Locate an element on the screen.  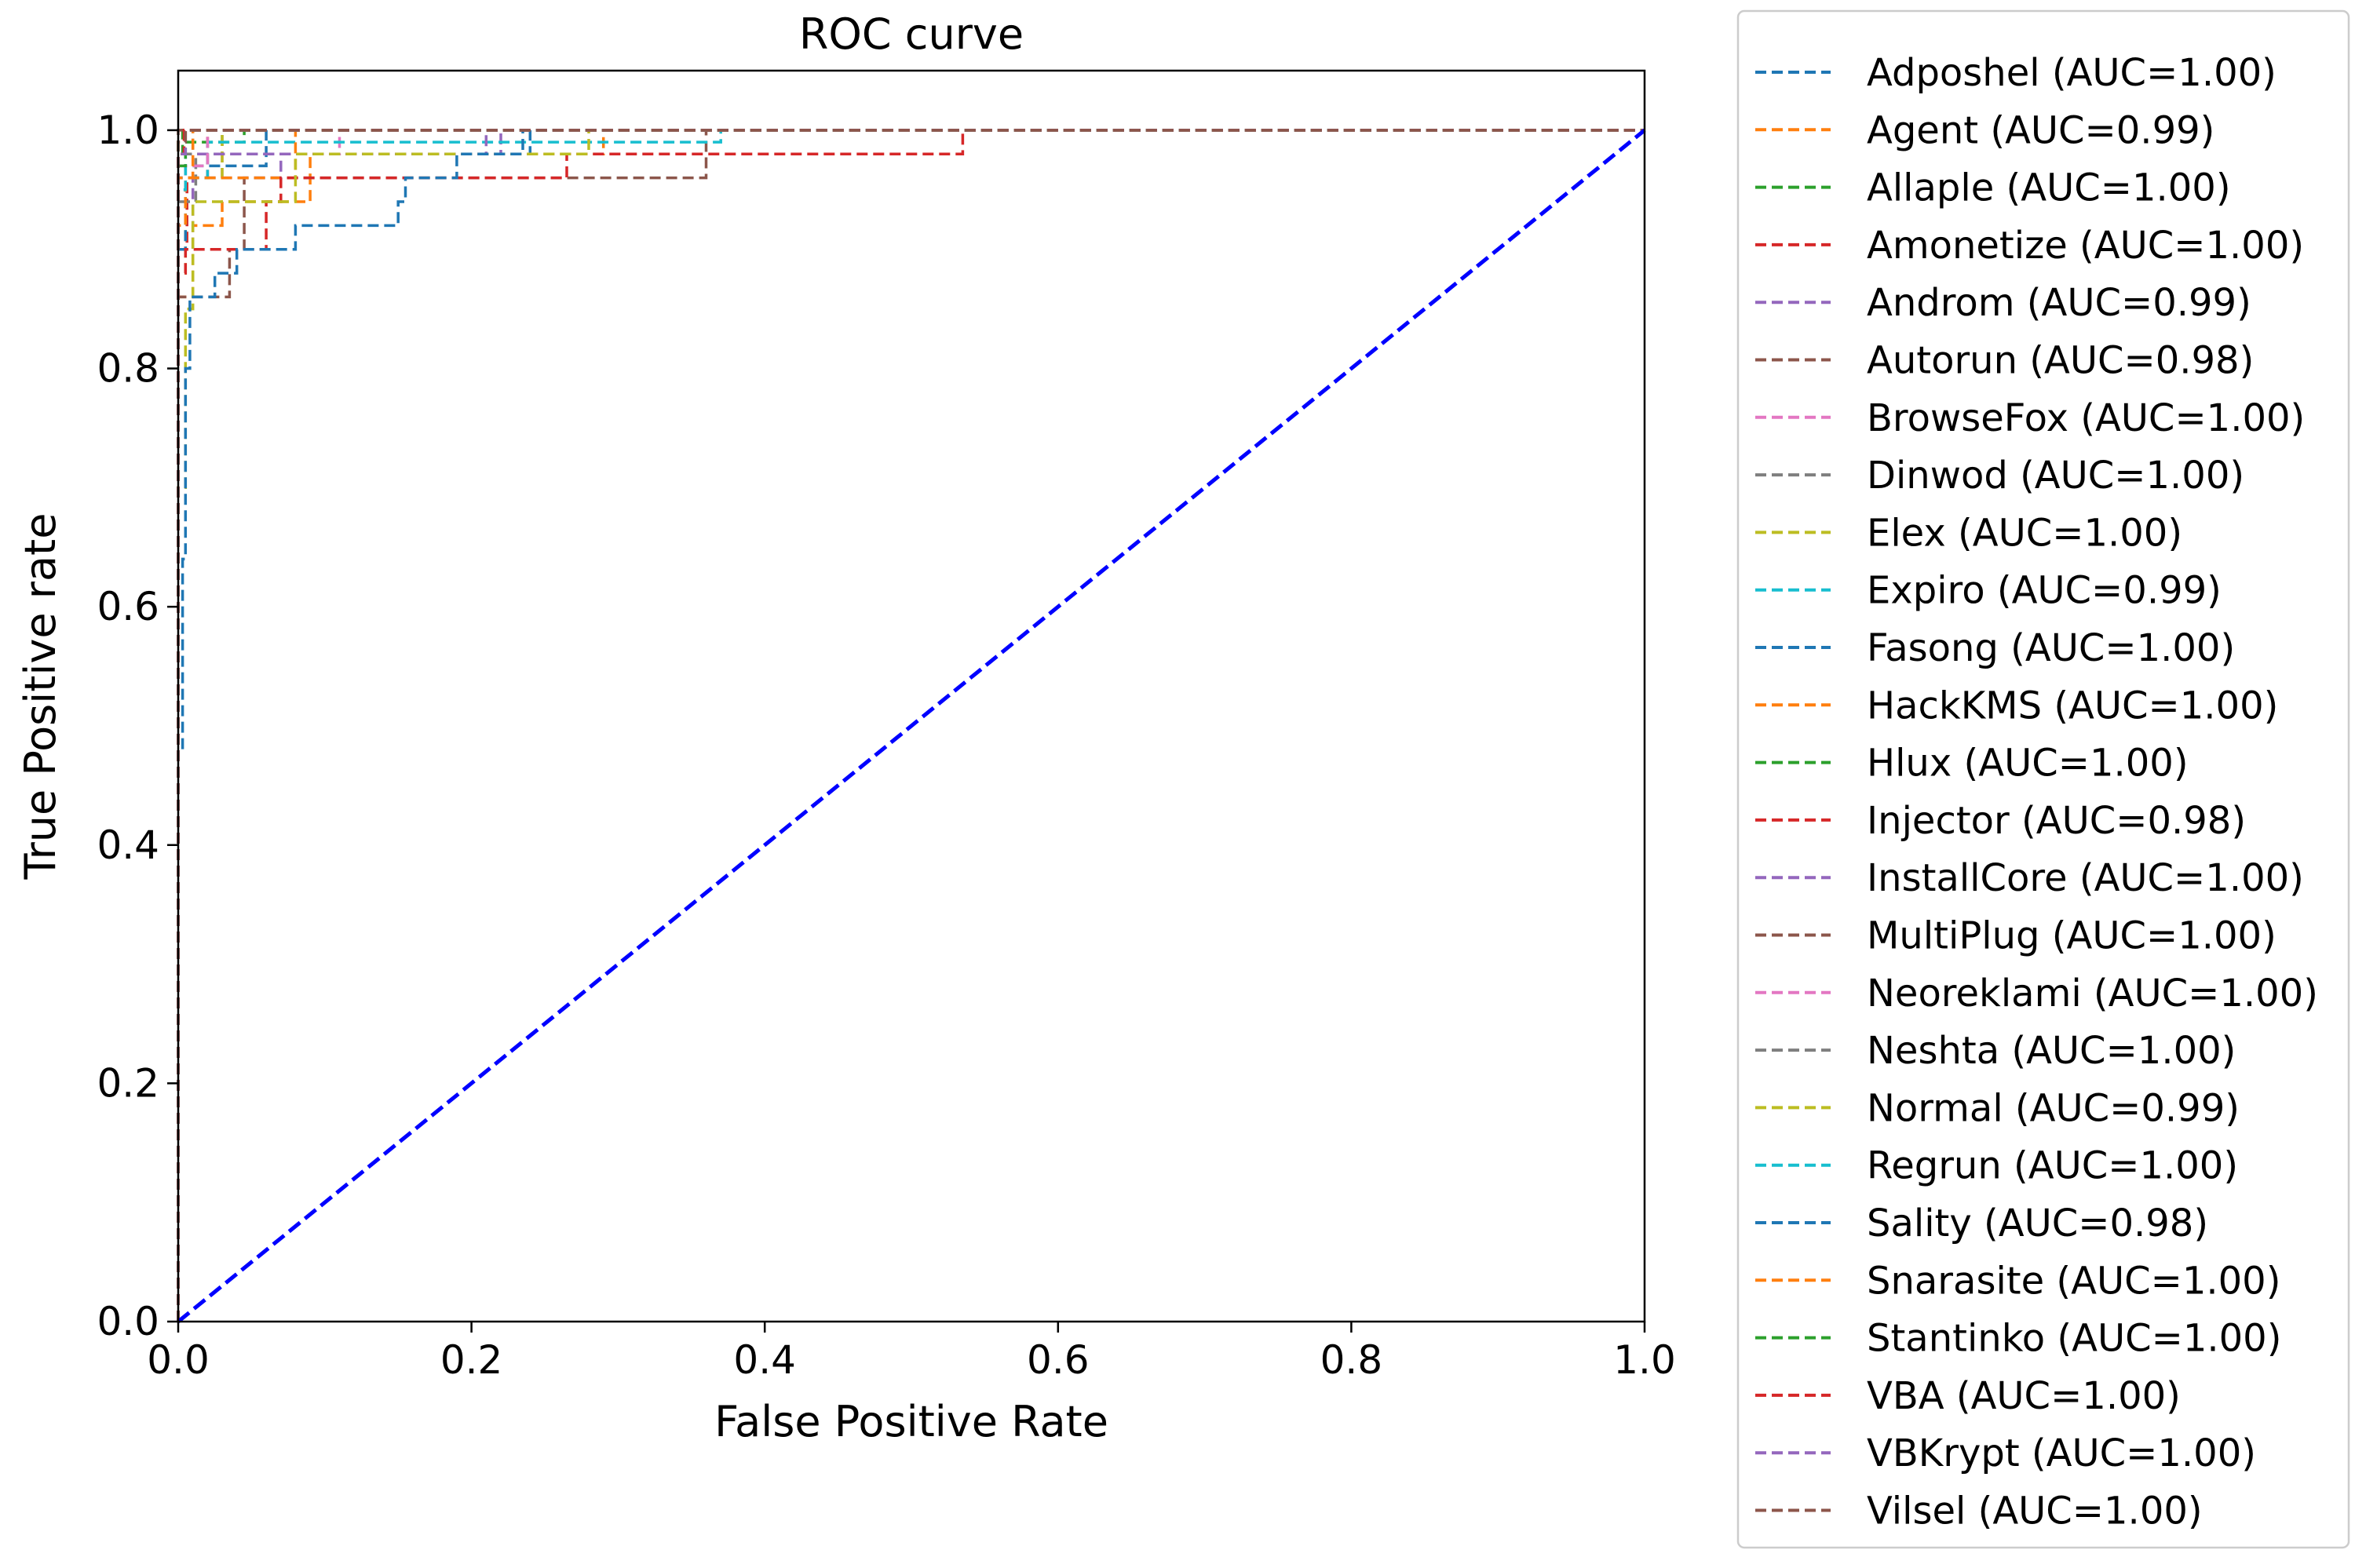
legend-label-18: Neshta (AUC=1.00) is located at coordinates (2051, 1051).